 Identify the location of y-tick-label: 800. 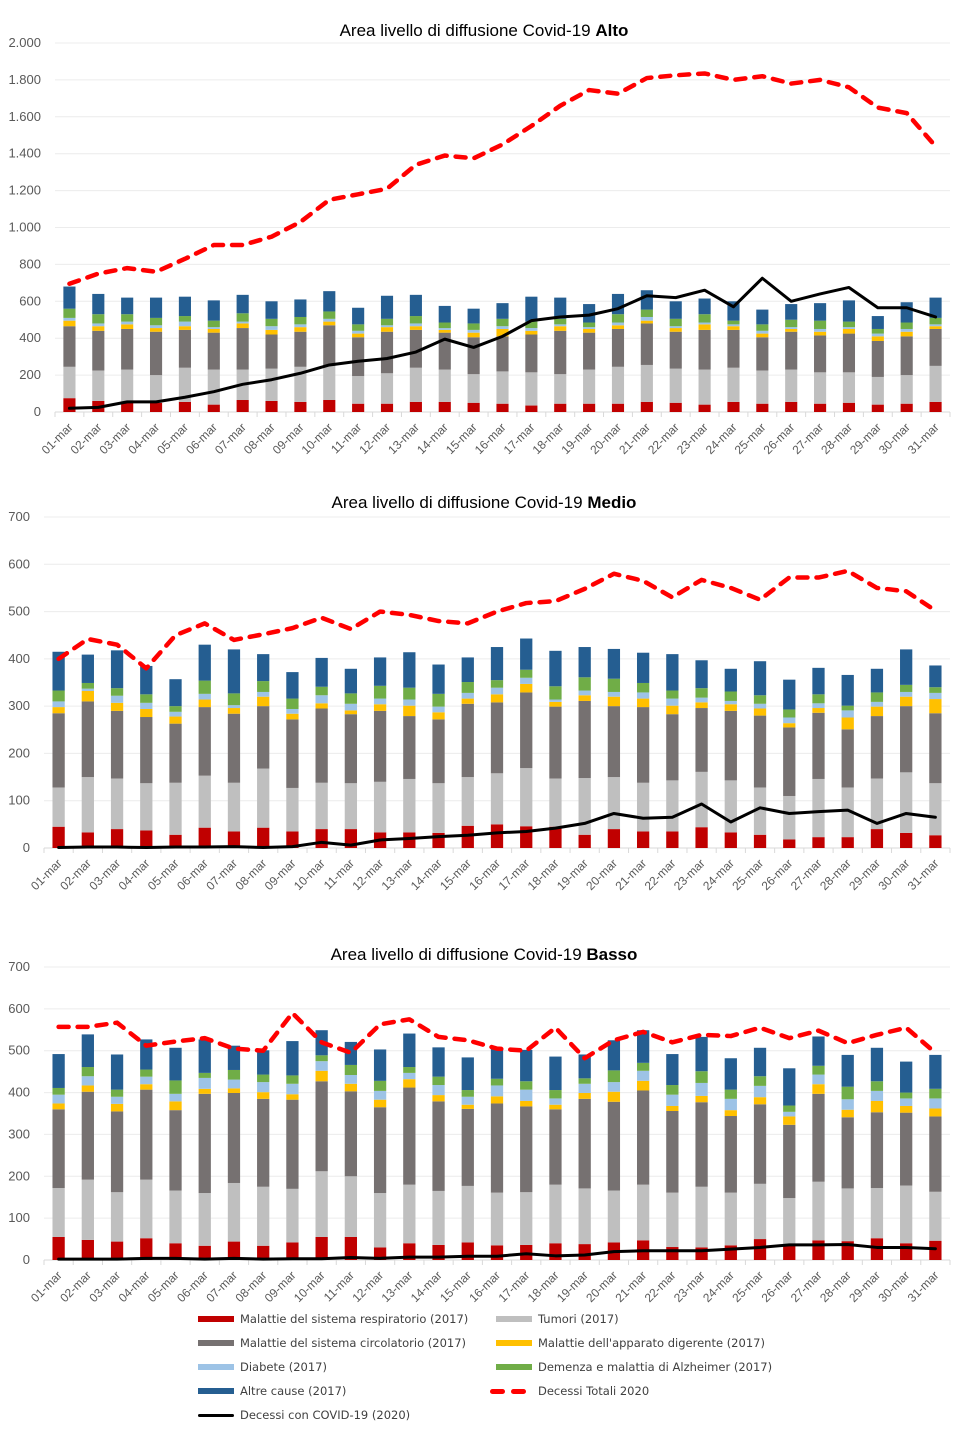
(30, 263).